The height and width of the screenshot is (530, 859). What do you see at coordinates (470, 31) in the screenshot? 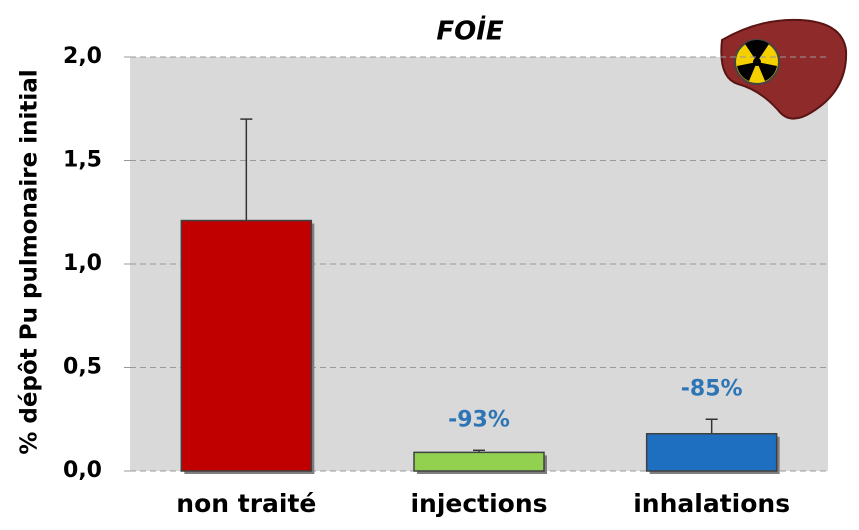
I see `chart-title: FOİE` at bounding box center [470, 31].